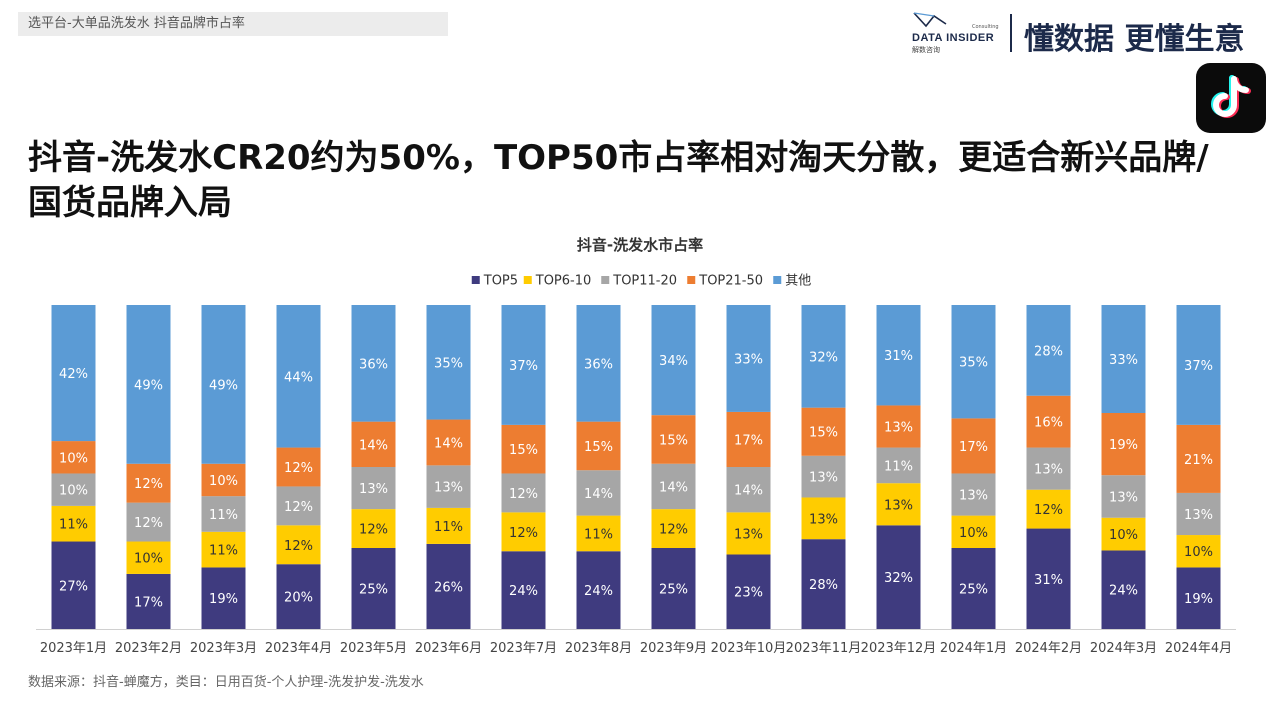  I want to click on logo-consulting-text: Consulting, so click(985, 27).